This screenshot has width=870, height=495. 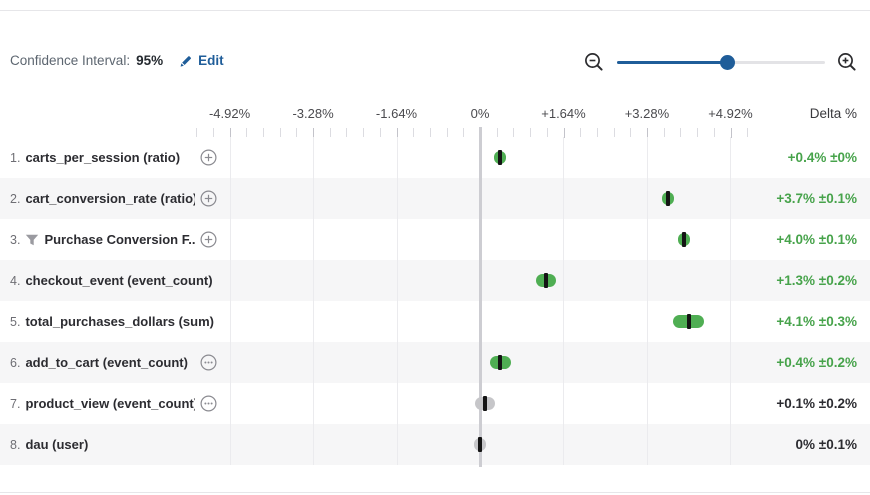 I want to click on metric-name: checkout_event (event_count), so click(x=119, y=280).